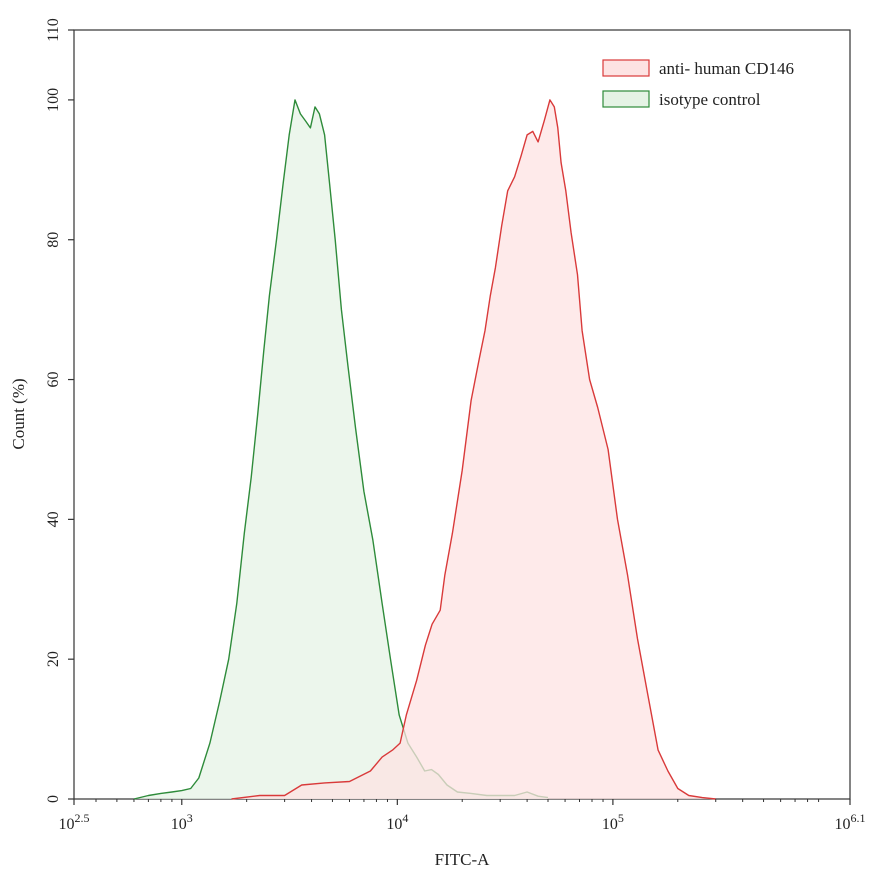  What do you see at coordinates (463, 859) in the screenshot?
I see `x-axis-title: FITC-A` at bounding box center [463, 859].